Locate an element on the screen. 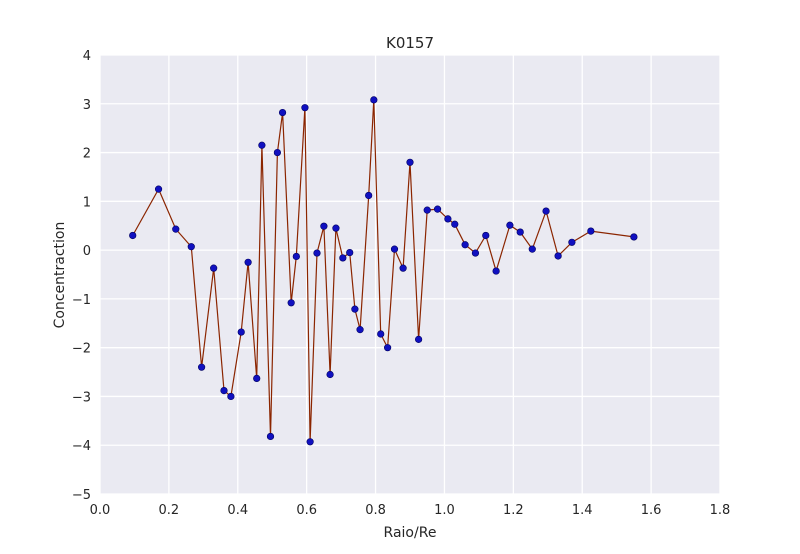  y-tick-label: −5 is located at coordinates (81, 495).